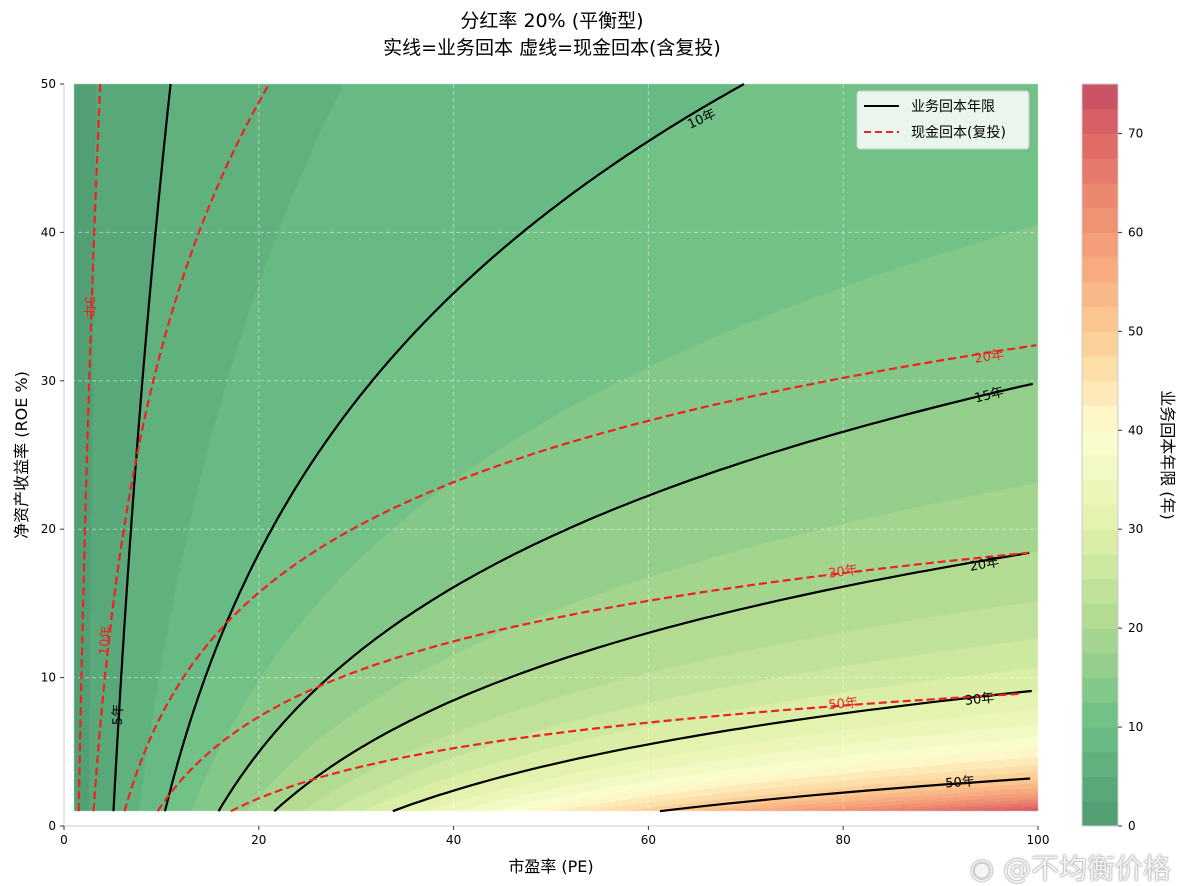  Describe the element at coordinates (258, 840) in the screenshot. I see `x-tick-label: 20` at that location.